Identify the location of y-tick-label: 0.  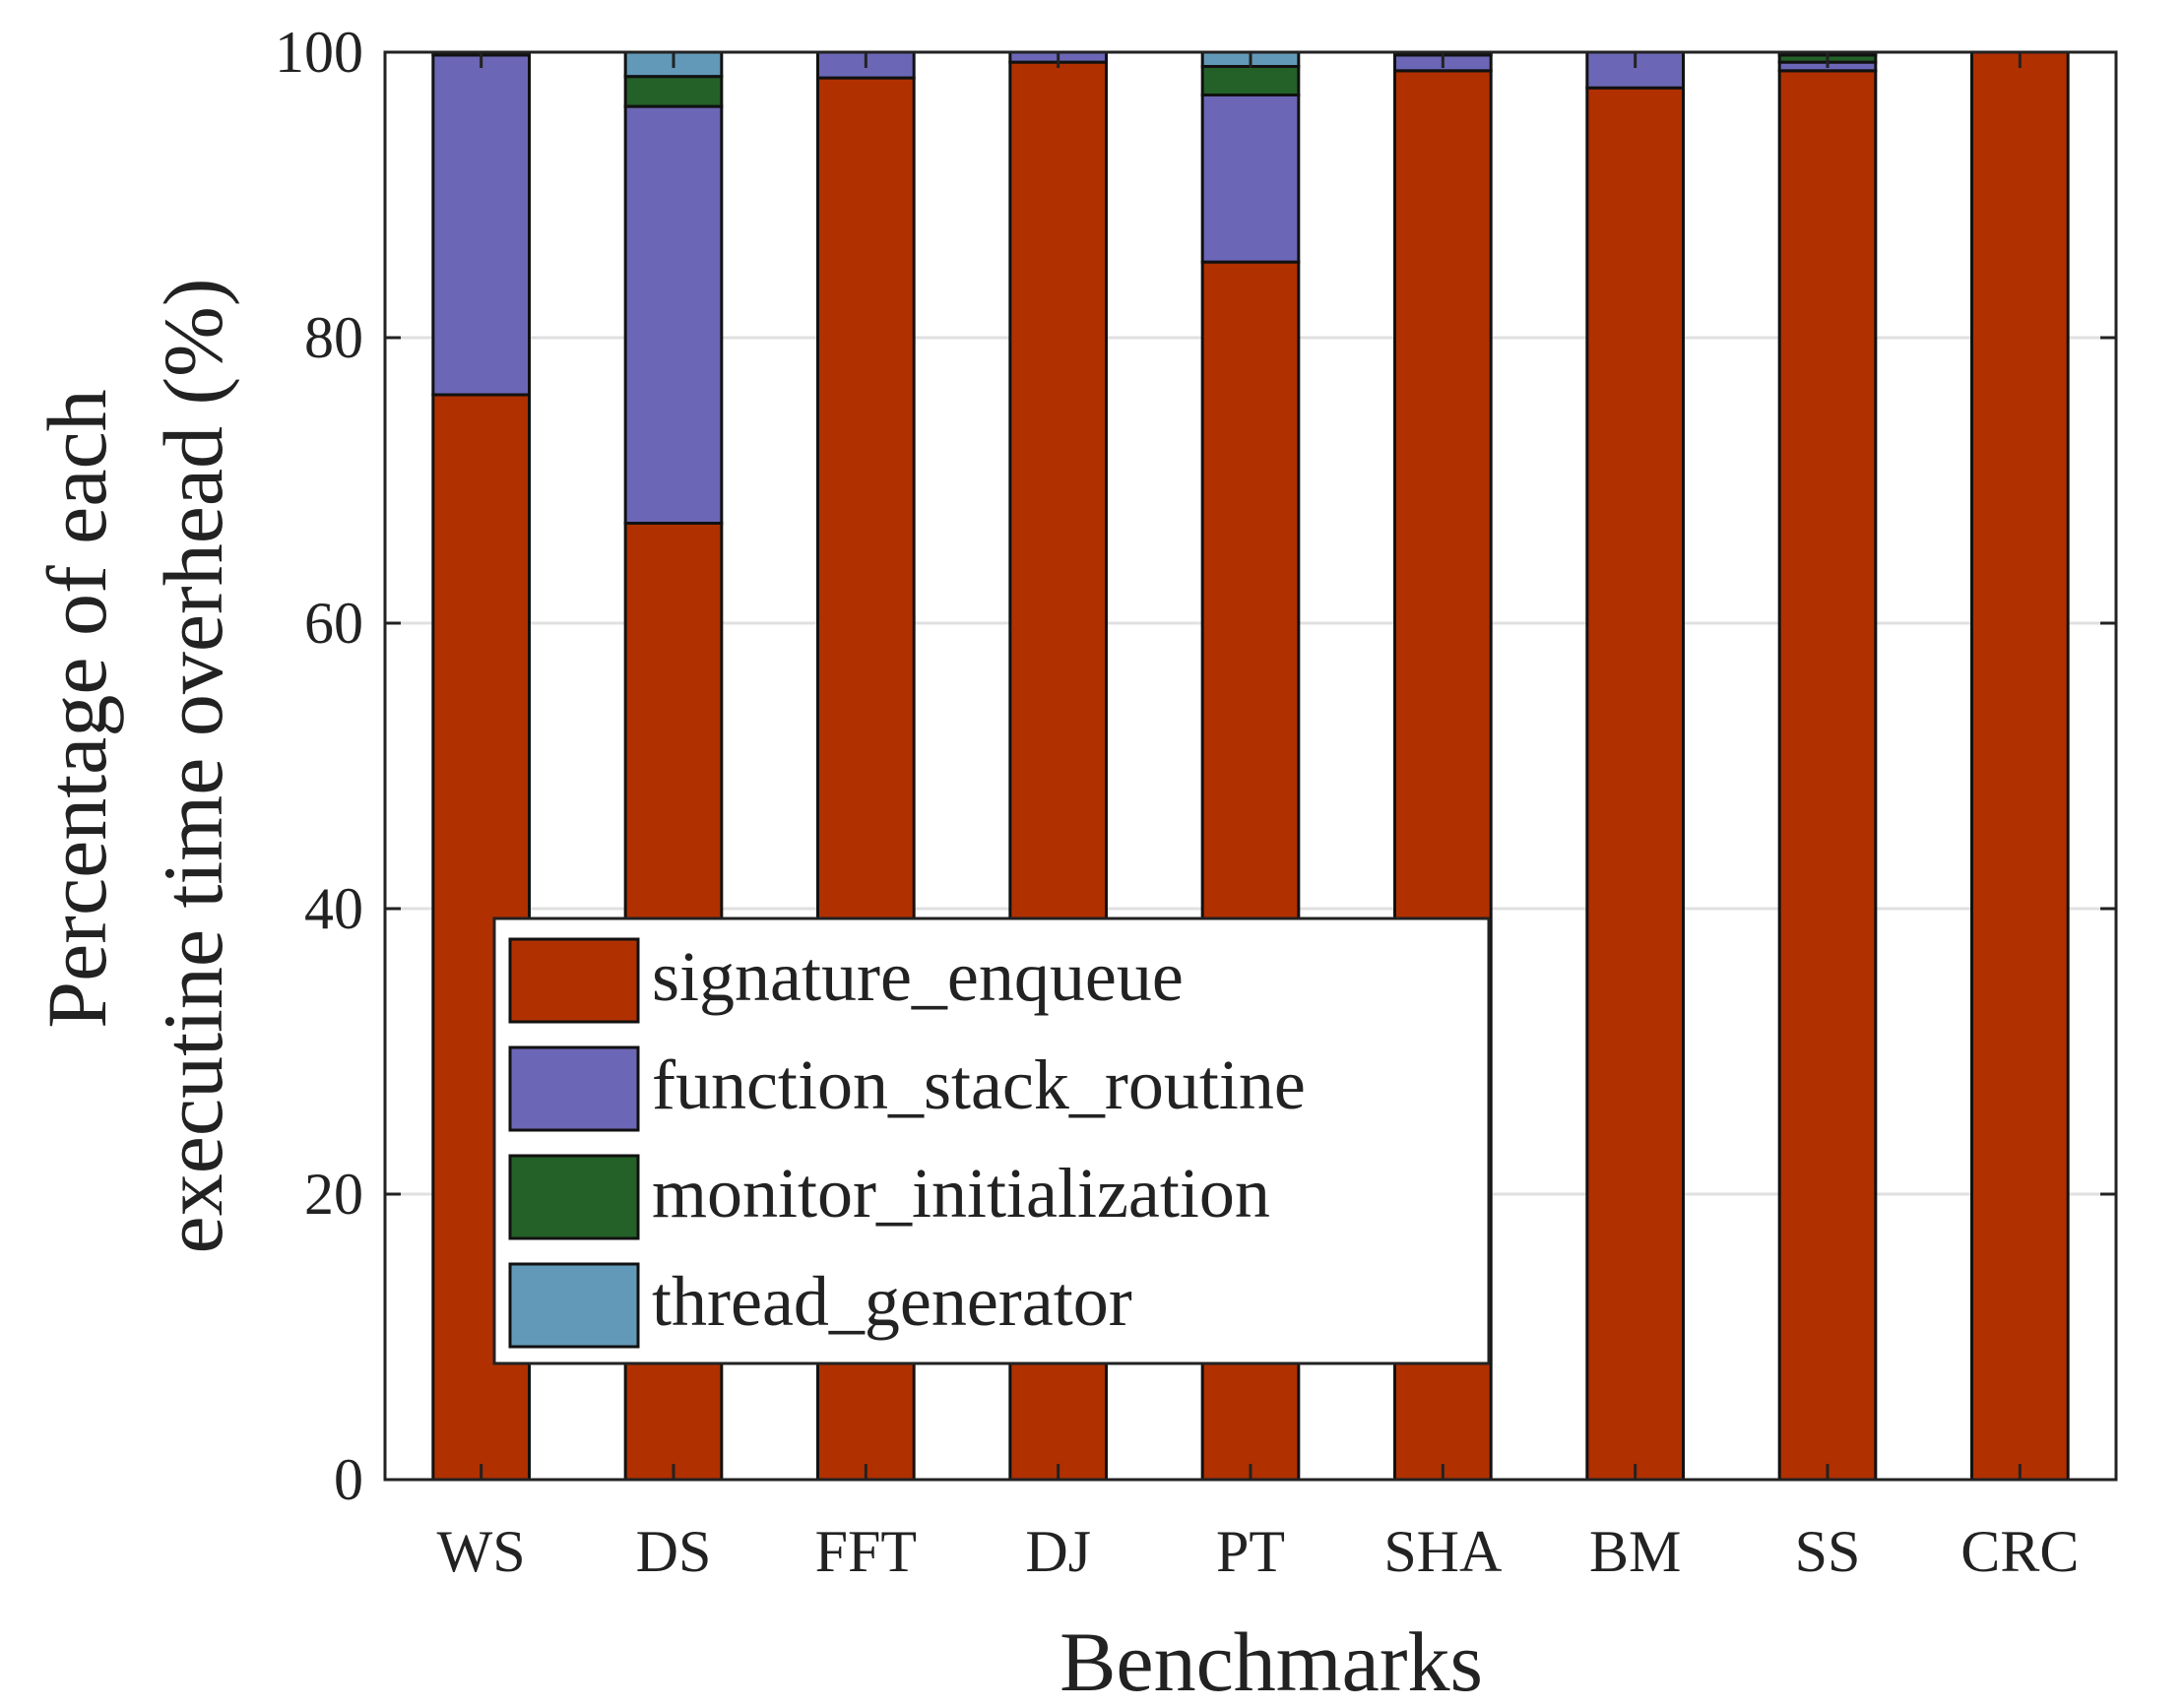
(348, 1479).